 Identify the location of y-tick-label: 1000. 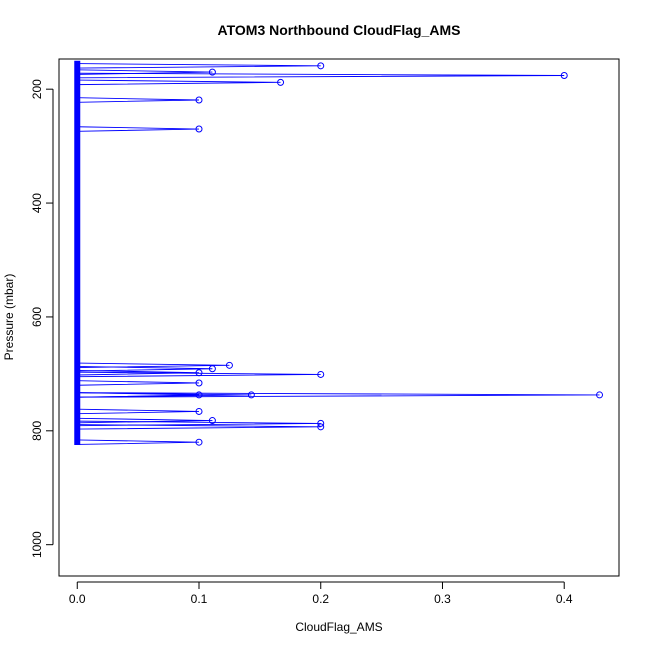
(37, 544).